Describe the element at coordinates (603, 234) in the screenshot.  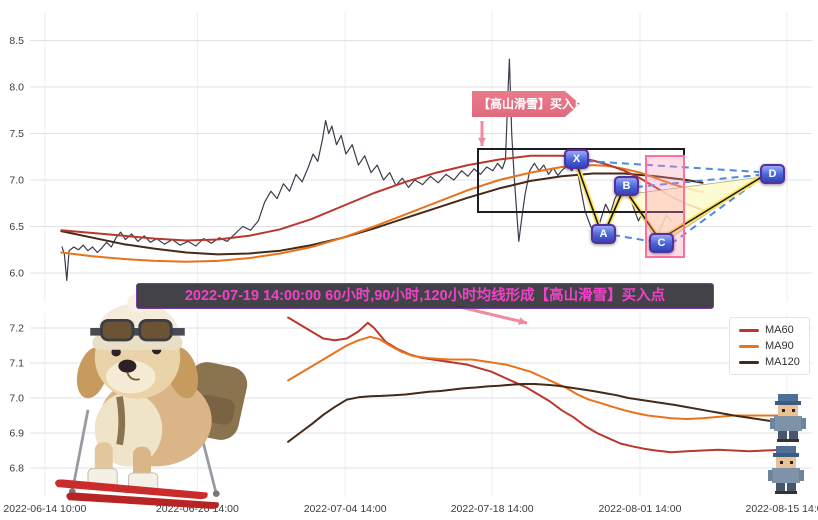
I see `point-label-A: A` at that location.